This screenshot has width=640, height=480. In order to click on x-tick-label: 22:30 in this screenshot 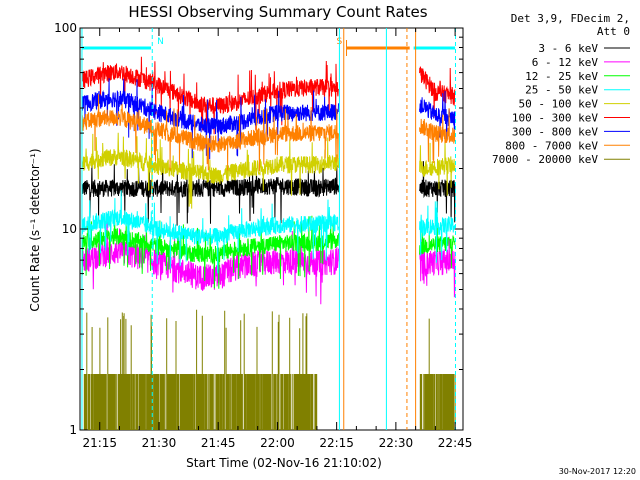, I will do `click(396, 443)`.